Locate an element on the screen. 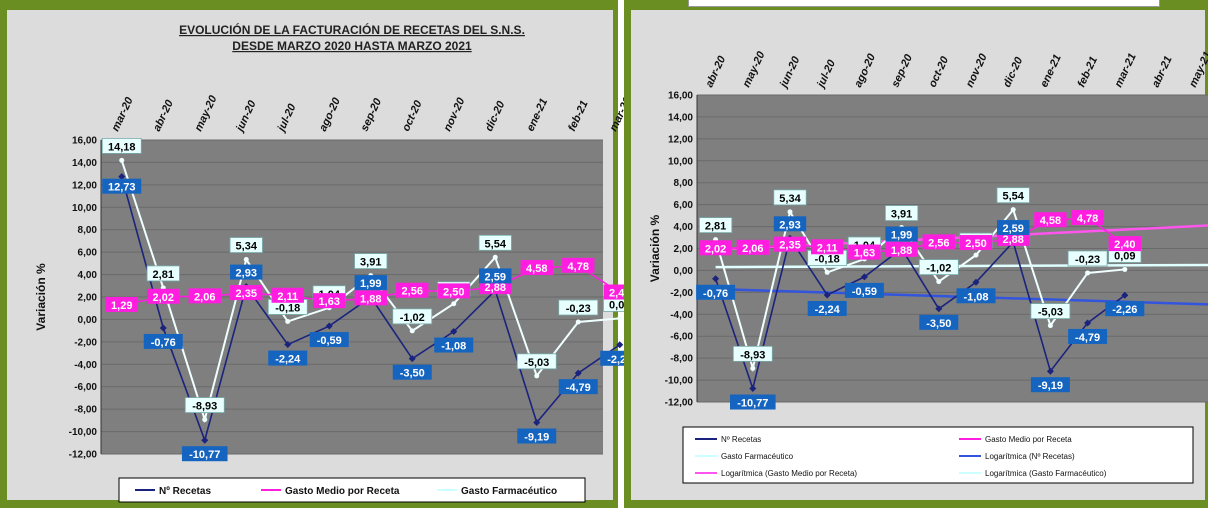  data-label: -4,79 is located at coordinates (1087, 338).